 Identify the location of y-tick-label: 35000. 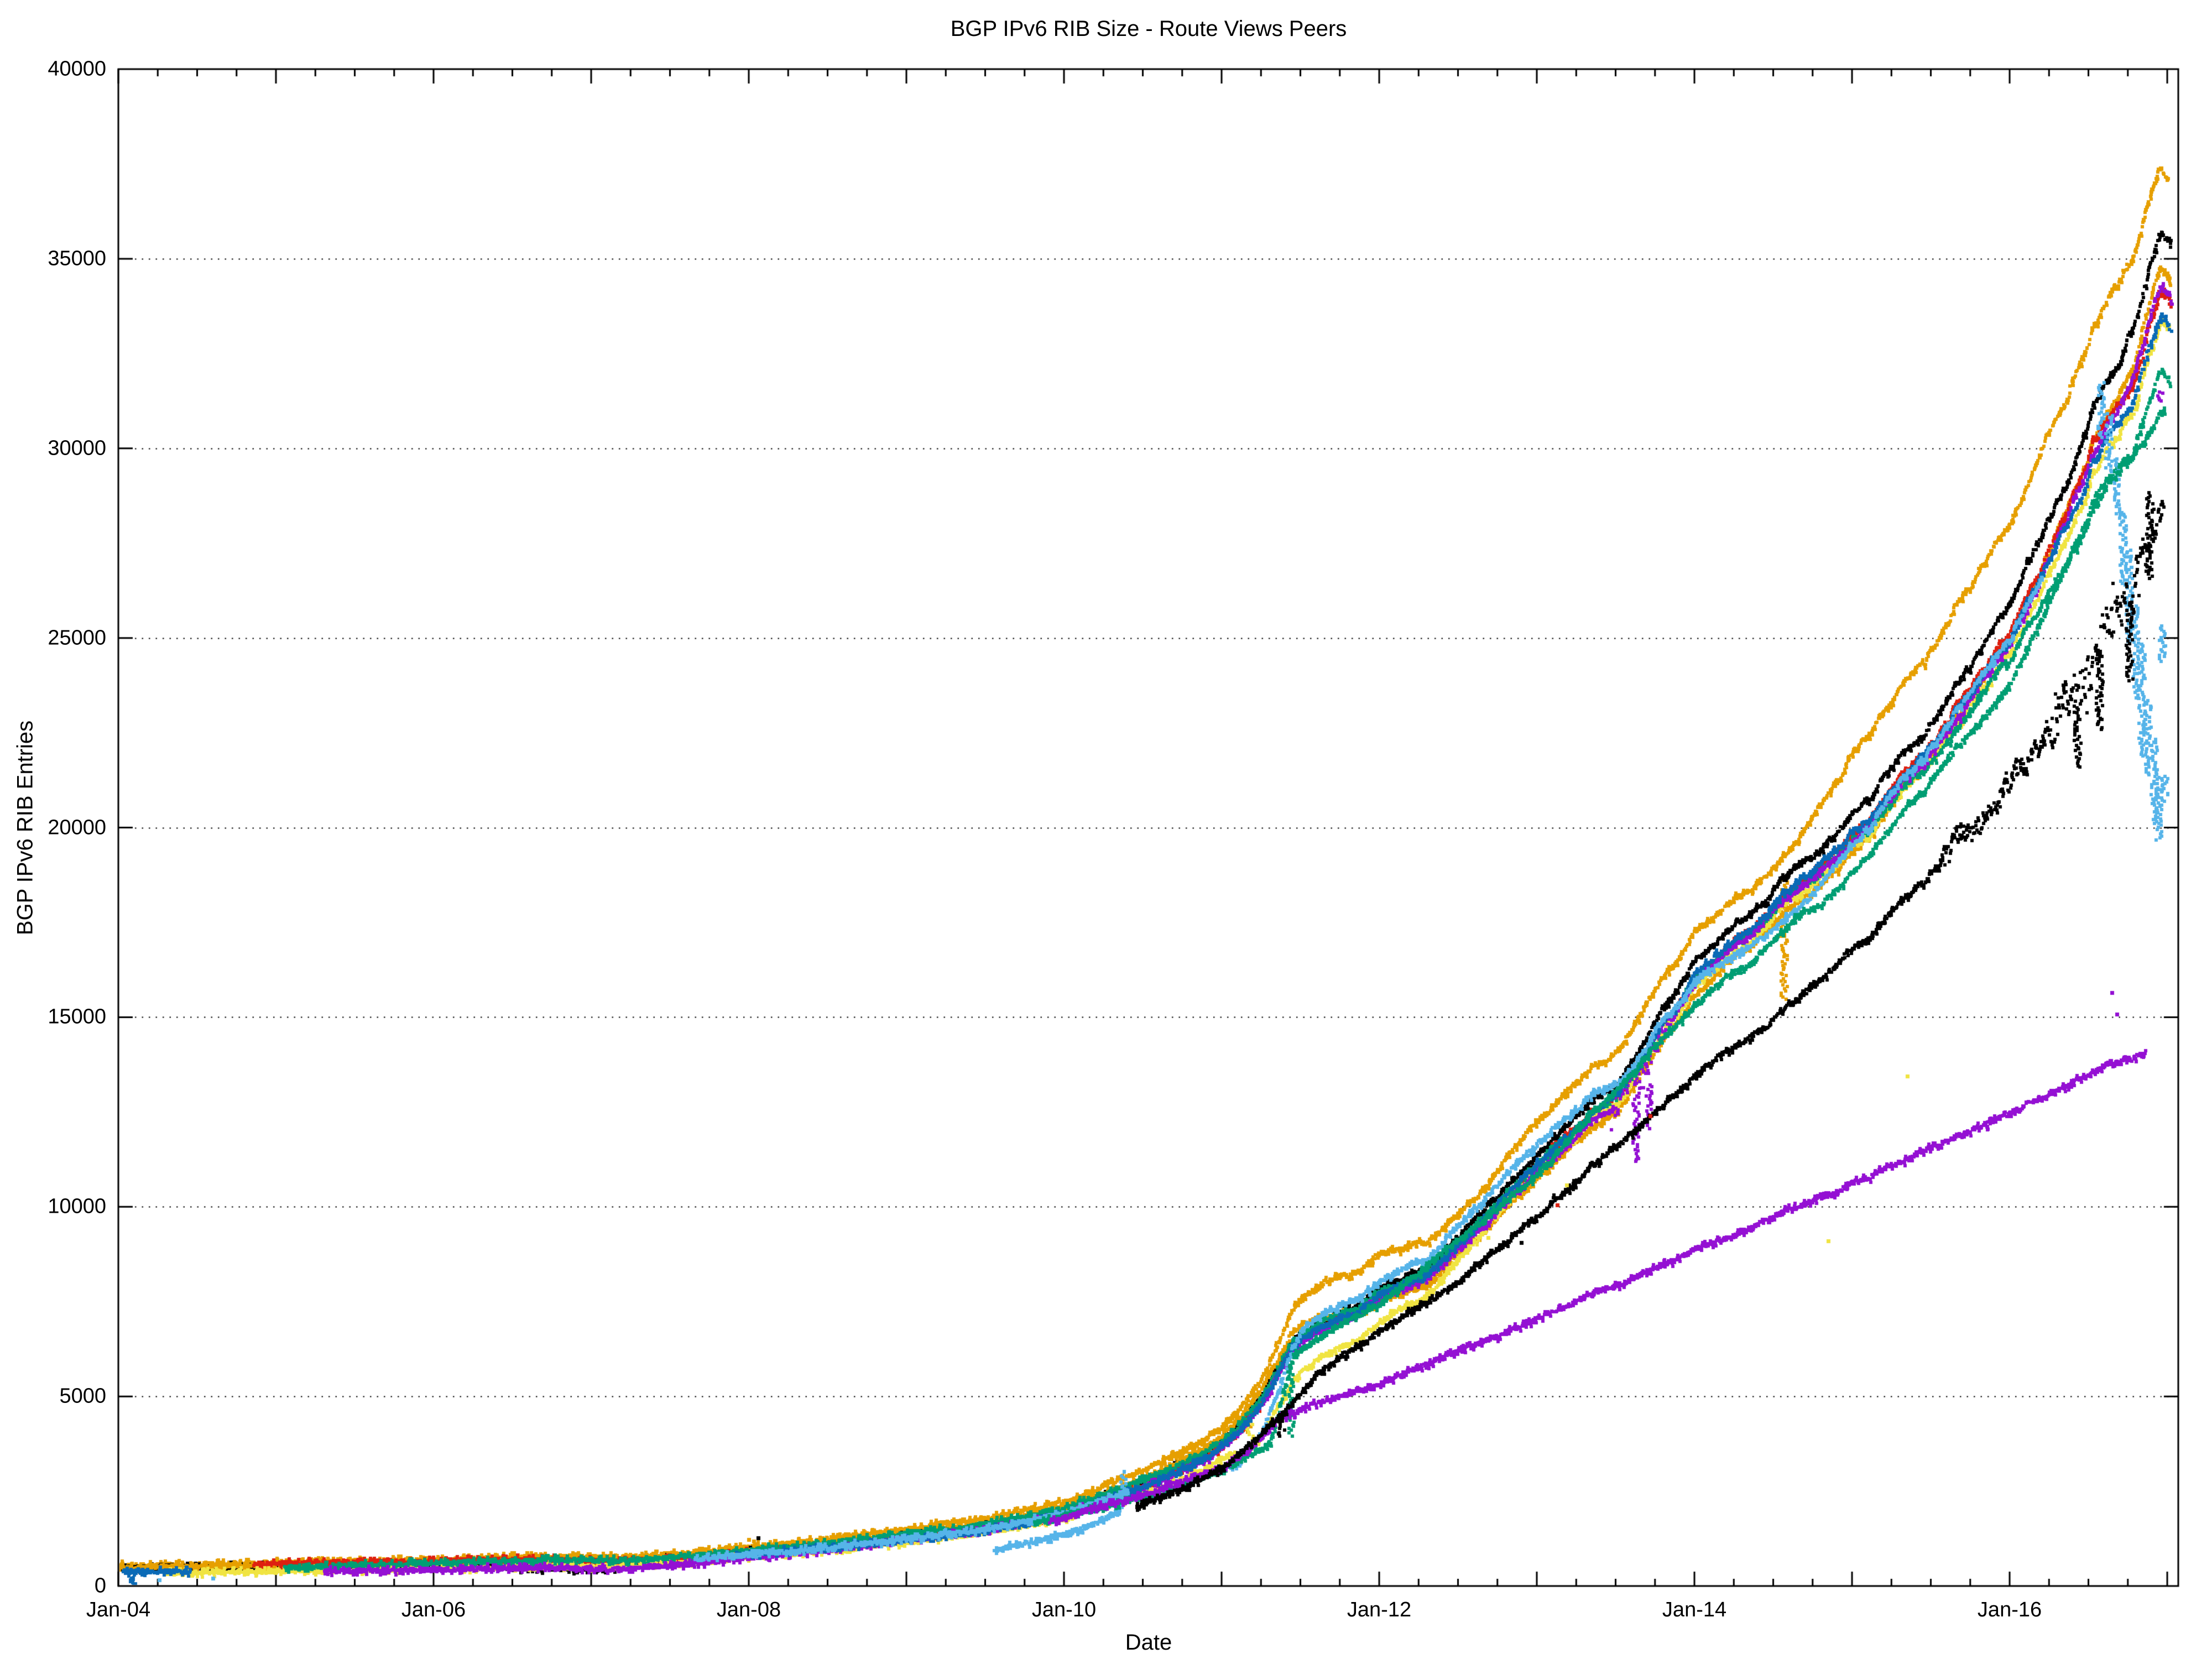
(77, 259).